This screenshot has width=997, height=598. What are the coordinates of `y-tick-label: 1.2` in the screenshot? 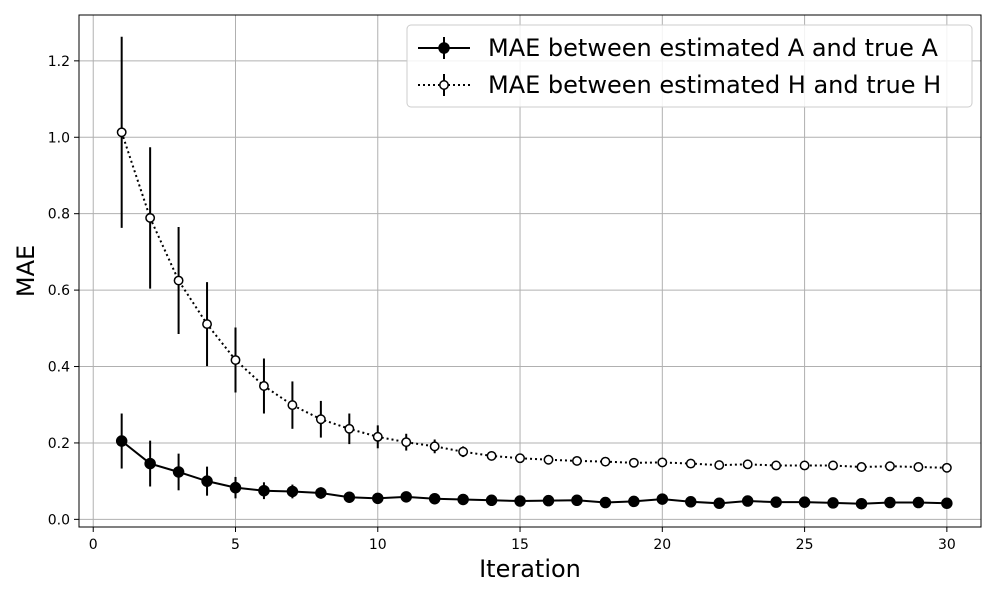 It's located at (59, 62).